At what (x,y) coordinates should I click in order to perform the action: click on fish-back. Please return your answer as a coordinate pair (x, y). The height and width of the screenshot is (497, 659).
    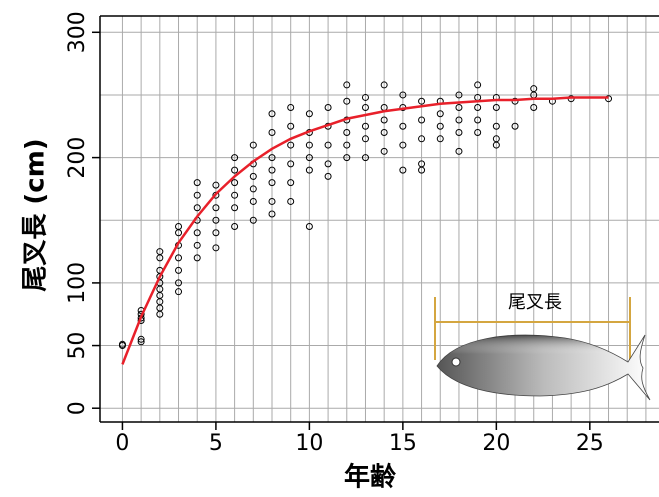
    Looking at the image, I should click on (532, 351).